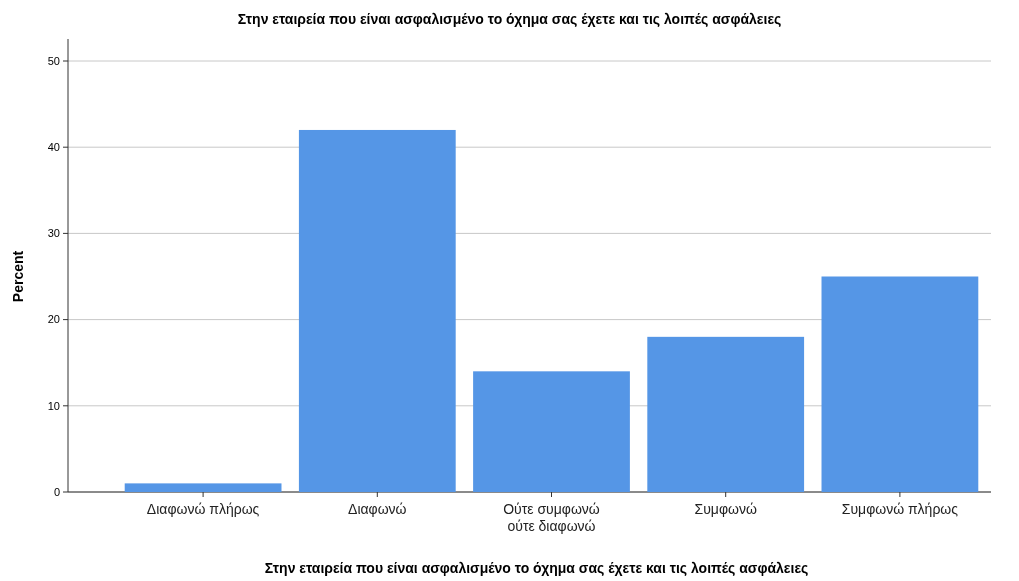 The width and height of the screenshot is (1019, 581). Describe the element at coordinates (377, 509) in the screenshot. I see `x-tick-label: Διαφωνώ` at that location.